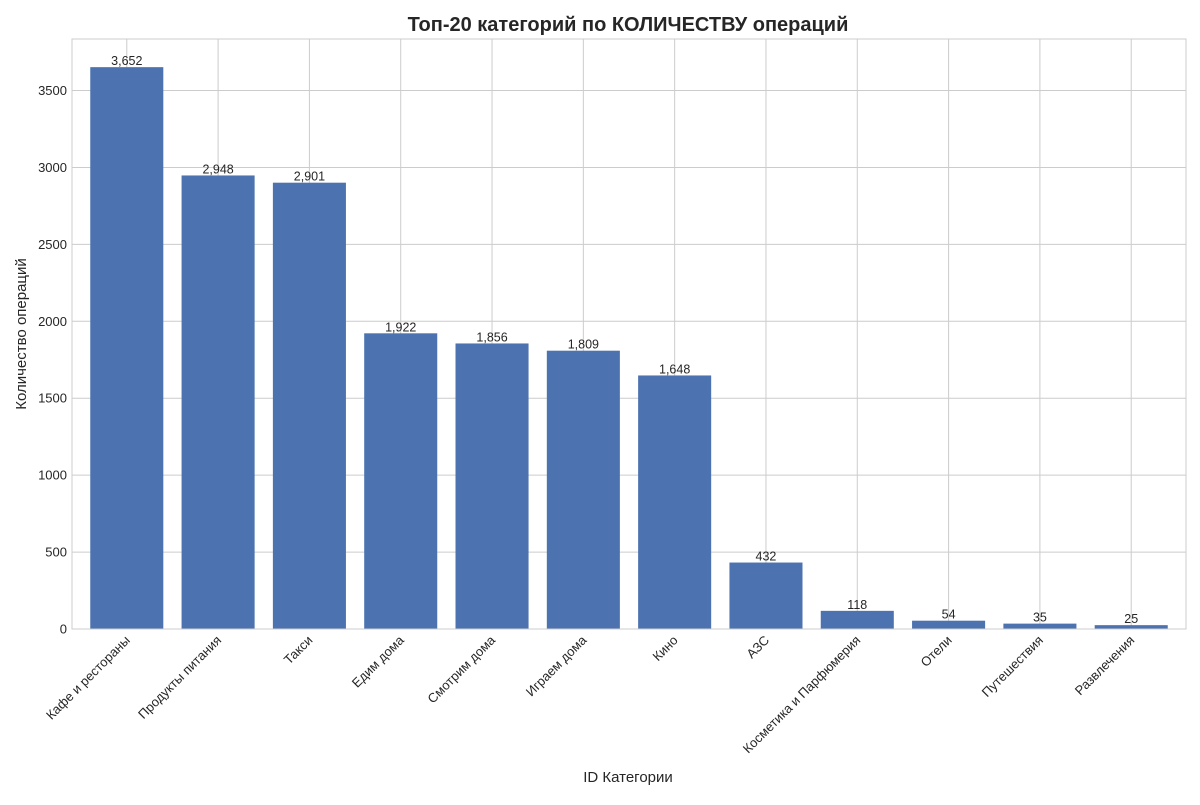 Image resolution: width=1200 pixels, height=805 pixels. Describe the element at coordinates (1012, 666) in the screenshot. I see `x-tick-label: Путешествия` at that location.